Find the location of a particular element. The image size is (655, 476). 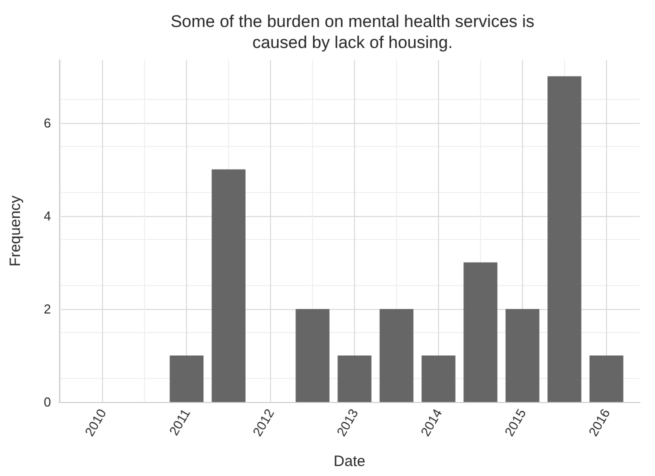

y-tick-label: 0 is located at coordinates (47, 402).